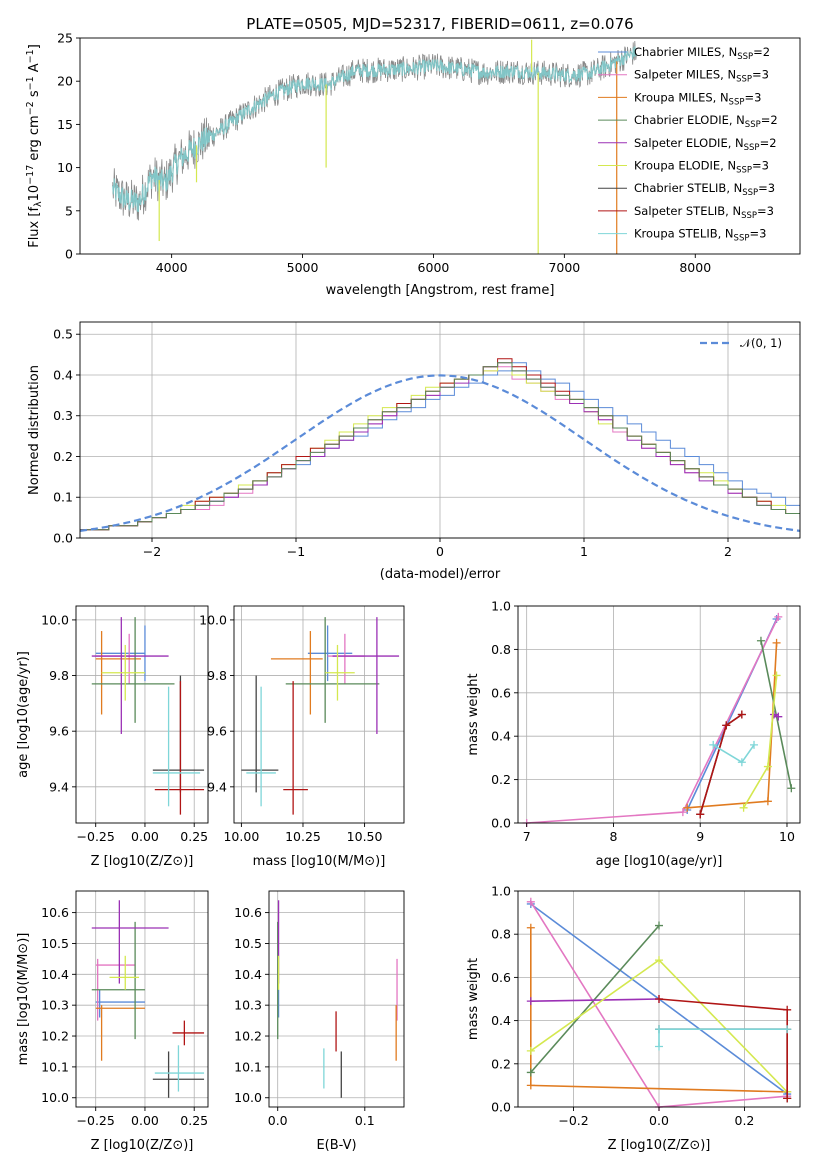 The height and width of the screenshot is (1170, 819). Describe the element at coordinates (697, 98) in the screenshot. I see `legend-label: Kroupa MILES, NSSP=3` at that location.